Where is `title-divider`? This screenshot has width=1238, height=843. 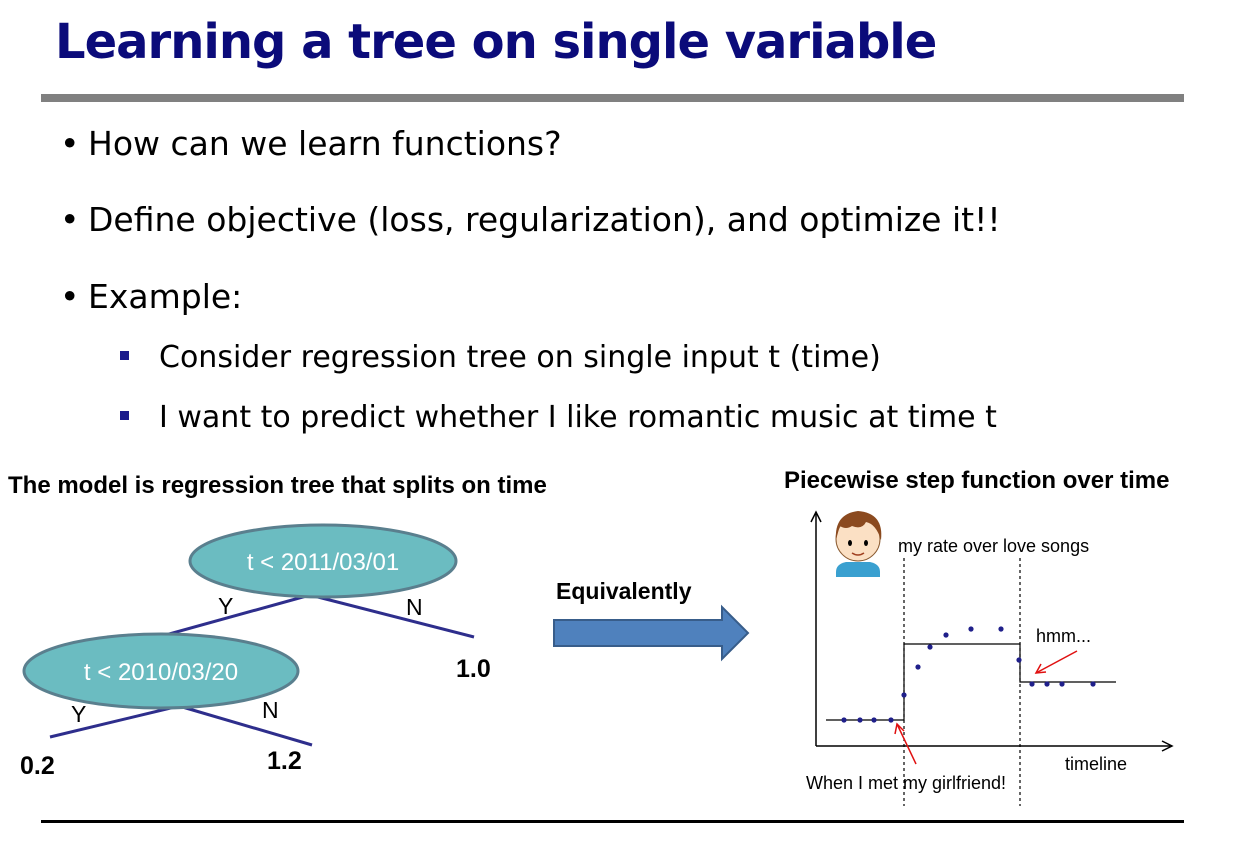
title-divider is located at coordinates (612, 98).